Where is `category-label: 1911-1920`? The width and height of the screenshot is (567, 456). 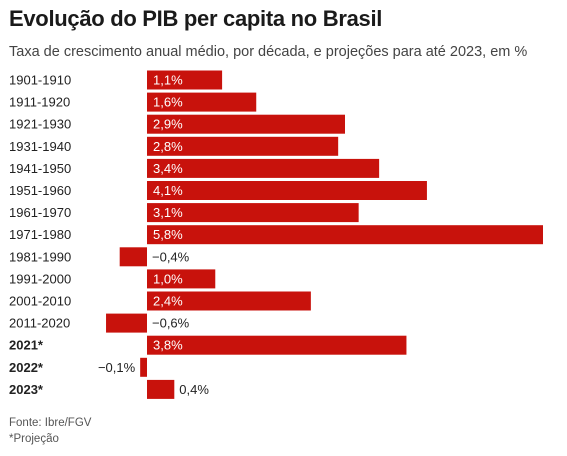 category-label: 1911-1920 is located at coordinates (39, 102).